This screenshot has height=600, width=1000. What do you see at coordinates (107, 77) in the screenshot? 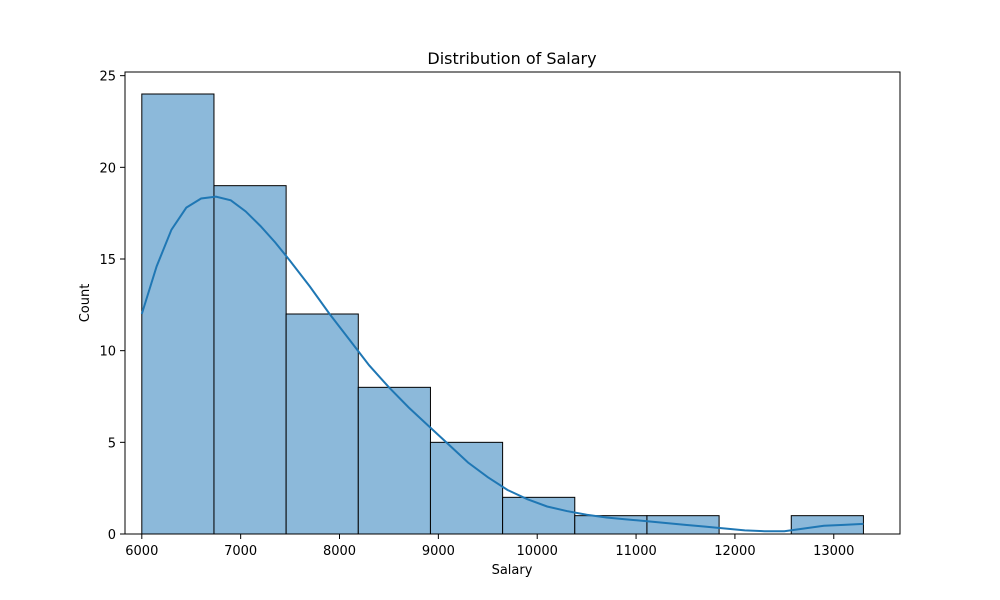
I see `y-tick-label: 25` at bounding box center [107, 77].